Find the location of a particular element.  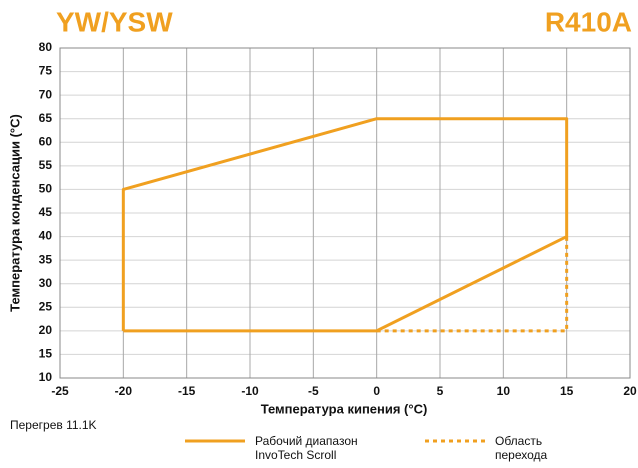

y-tick-label: 15 is located at coordinates (46, 354).